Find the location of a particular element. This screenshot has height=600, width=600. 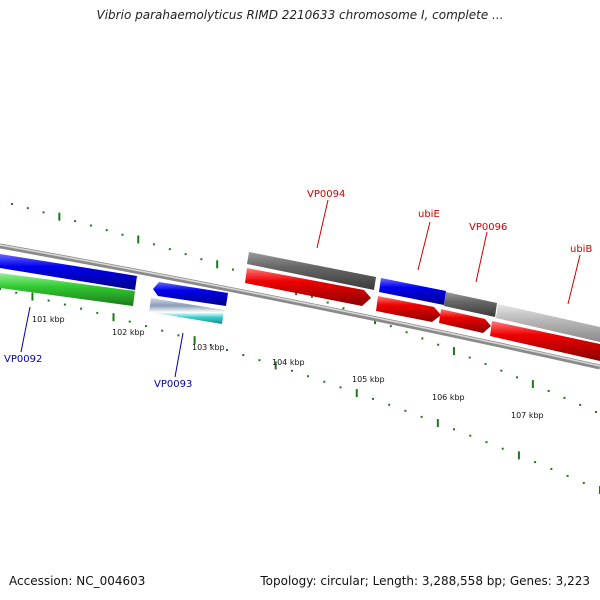

accession-label: Accession: NC_004603 is located at coordinates (77, 581).